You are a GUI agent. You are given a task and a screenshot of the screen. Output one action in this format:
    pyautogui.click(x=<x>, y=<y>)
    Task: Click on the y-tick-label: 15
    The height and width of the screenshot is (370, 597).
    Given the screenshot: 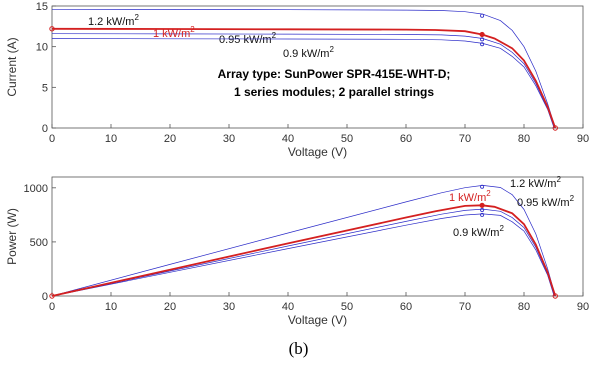 What is the action you would take?
    pyautogui.click(x=42, y=7)
    